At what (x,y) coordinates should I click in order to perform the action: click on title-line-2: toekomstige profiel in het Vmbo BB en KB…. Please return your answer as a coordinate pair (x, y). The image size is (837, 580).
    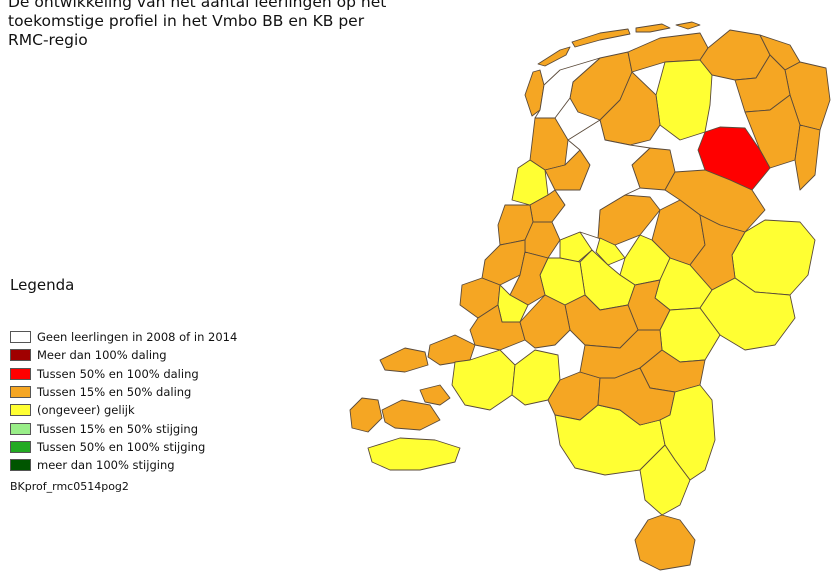
    Looking at the image, I should click on (186, 21).